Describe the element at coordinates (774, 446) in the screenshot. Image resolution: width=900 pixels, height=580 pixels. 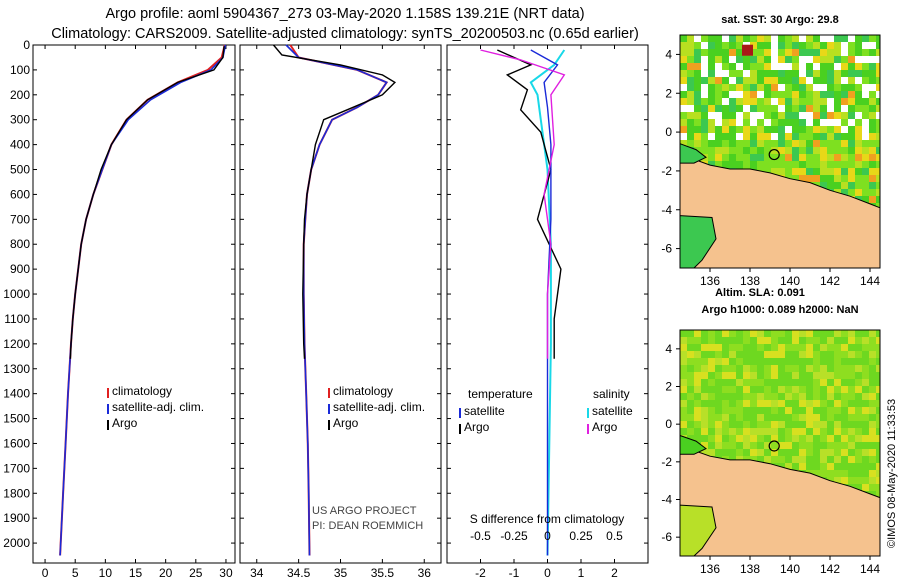
I see `profile-marker` at that location.